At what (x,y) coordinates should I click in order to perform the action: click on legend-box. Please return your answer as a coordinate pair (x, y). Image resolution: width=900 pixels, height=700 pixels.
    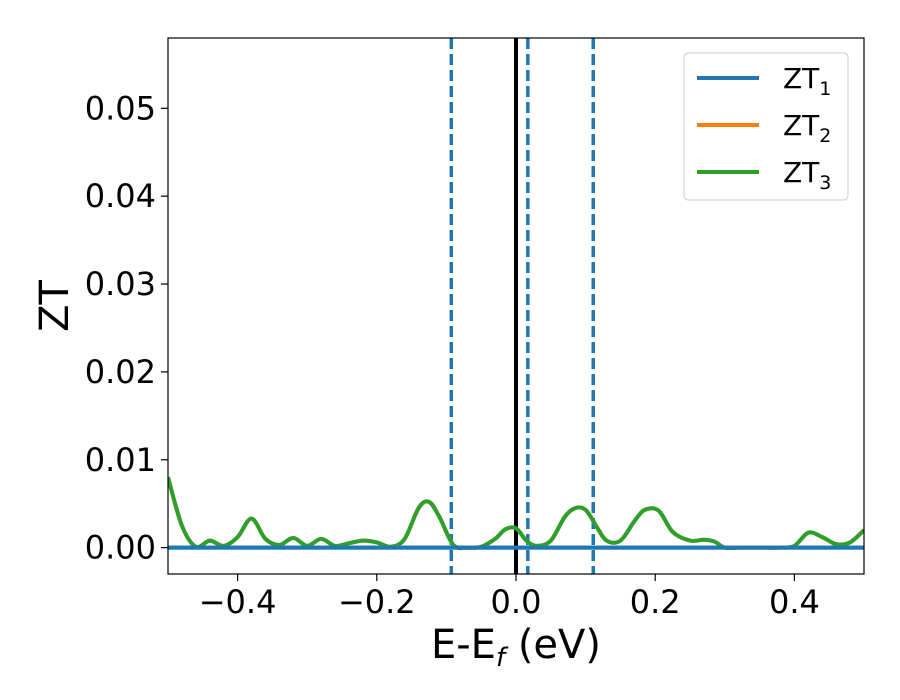
    Looking at the image, I should click on (766, 126).